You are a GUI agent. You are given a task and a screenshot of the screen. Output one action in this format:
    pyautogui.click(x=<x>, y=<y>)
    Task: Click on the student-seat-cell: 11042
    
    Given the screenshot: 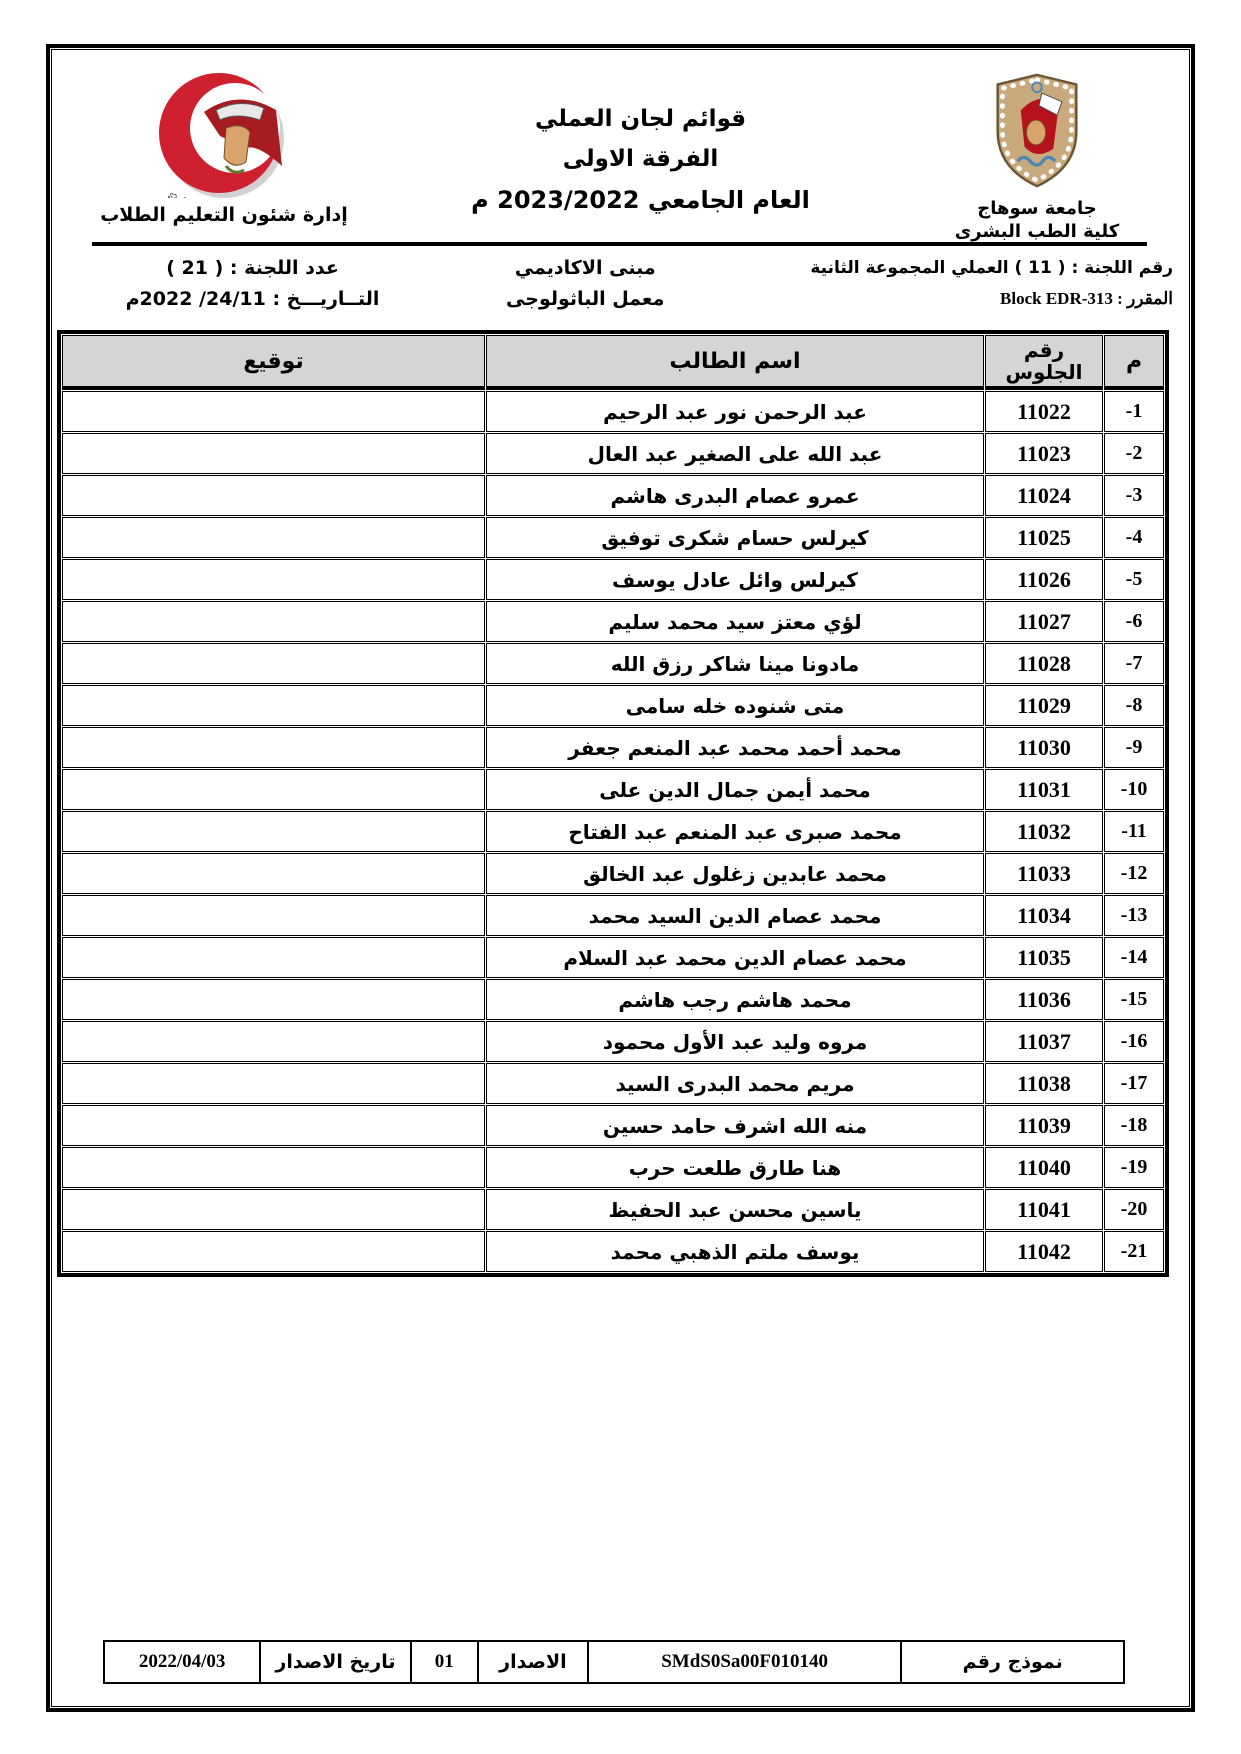 What is the action you would take?
    pyautogui.click(x=1044, y=1251)
    